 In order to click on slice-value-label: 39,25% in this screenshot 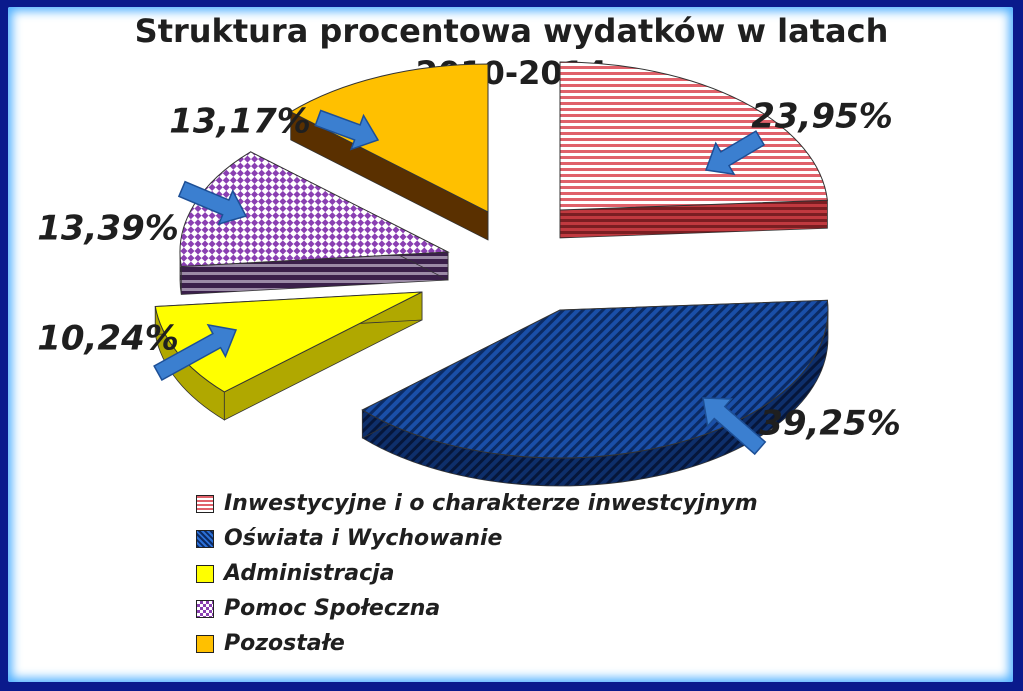, I will do `click(830, 424)`.